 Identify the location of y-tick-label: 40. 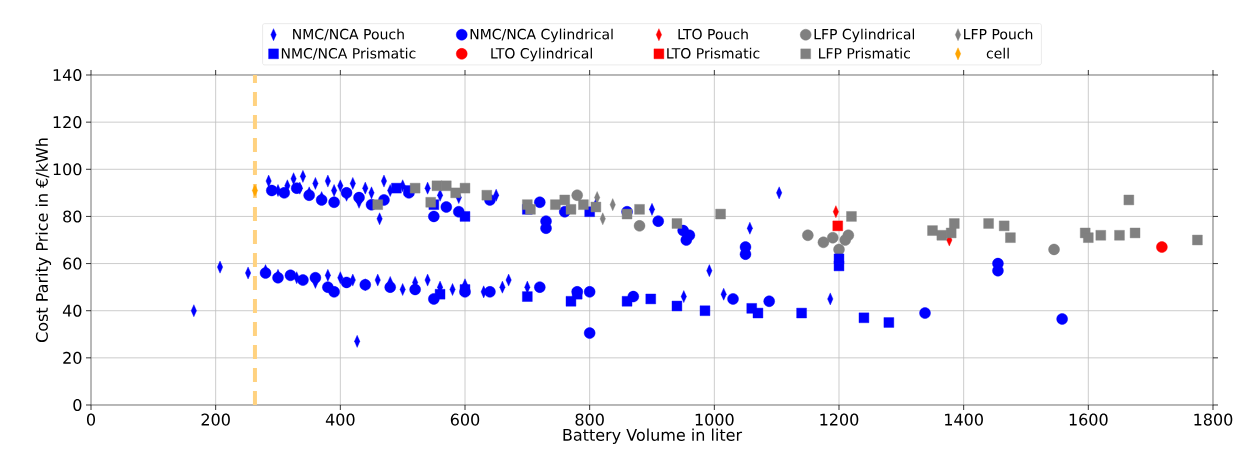
(72, 310).